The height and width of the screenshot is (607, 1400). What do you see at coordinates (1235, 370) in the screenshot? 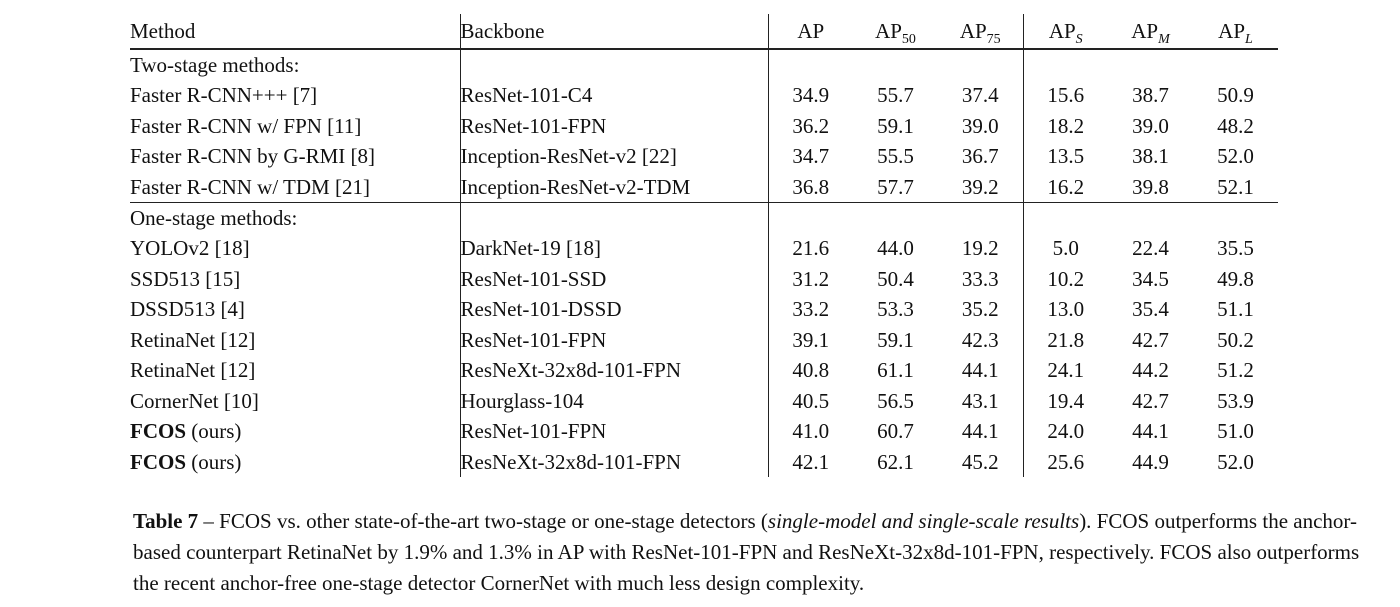
I see `apl-cell: 51.2` at bounding box center [1235, 370].